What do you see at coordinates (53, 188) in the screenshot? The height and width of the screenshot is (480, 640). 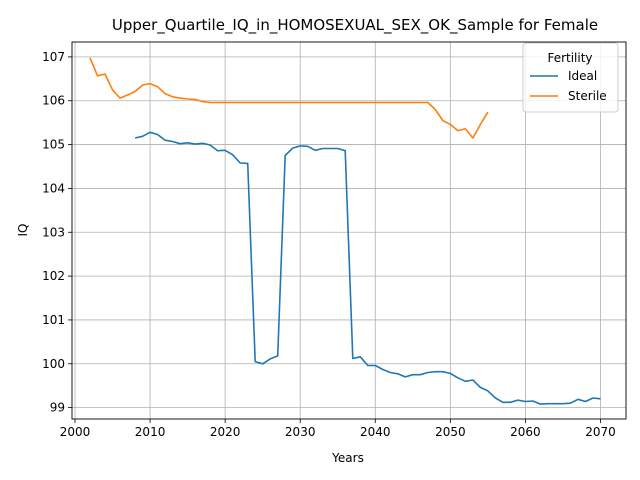 I see `y-tick-label: 104` at bounding box center [53, 188].